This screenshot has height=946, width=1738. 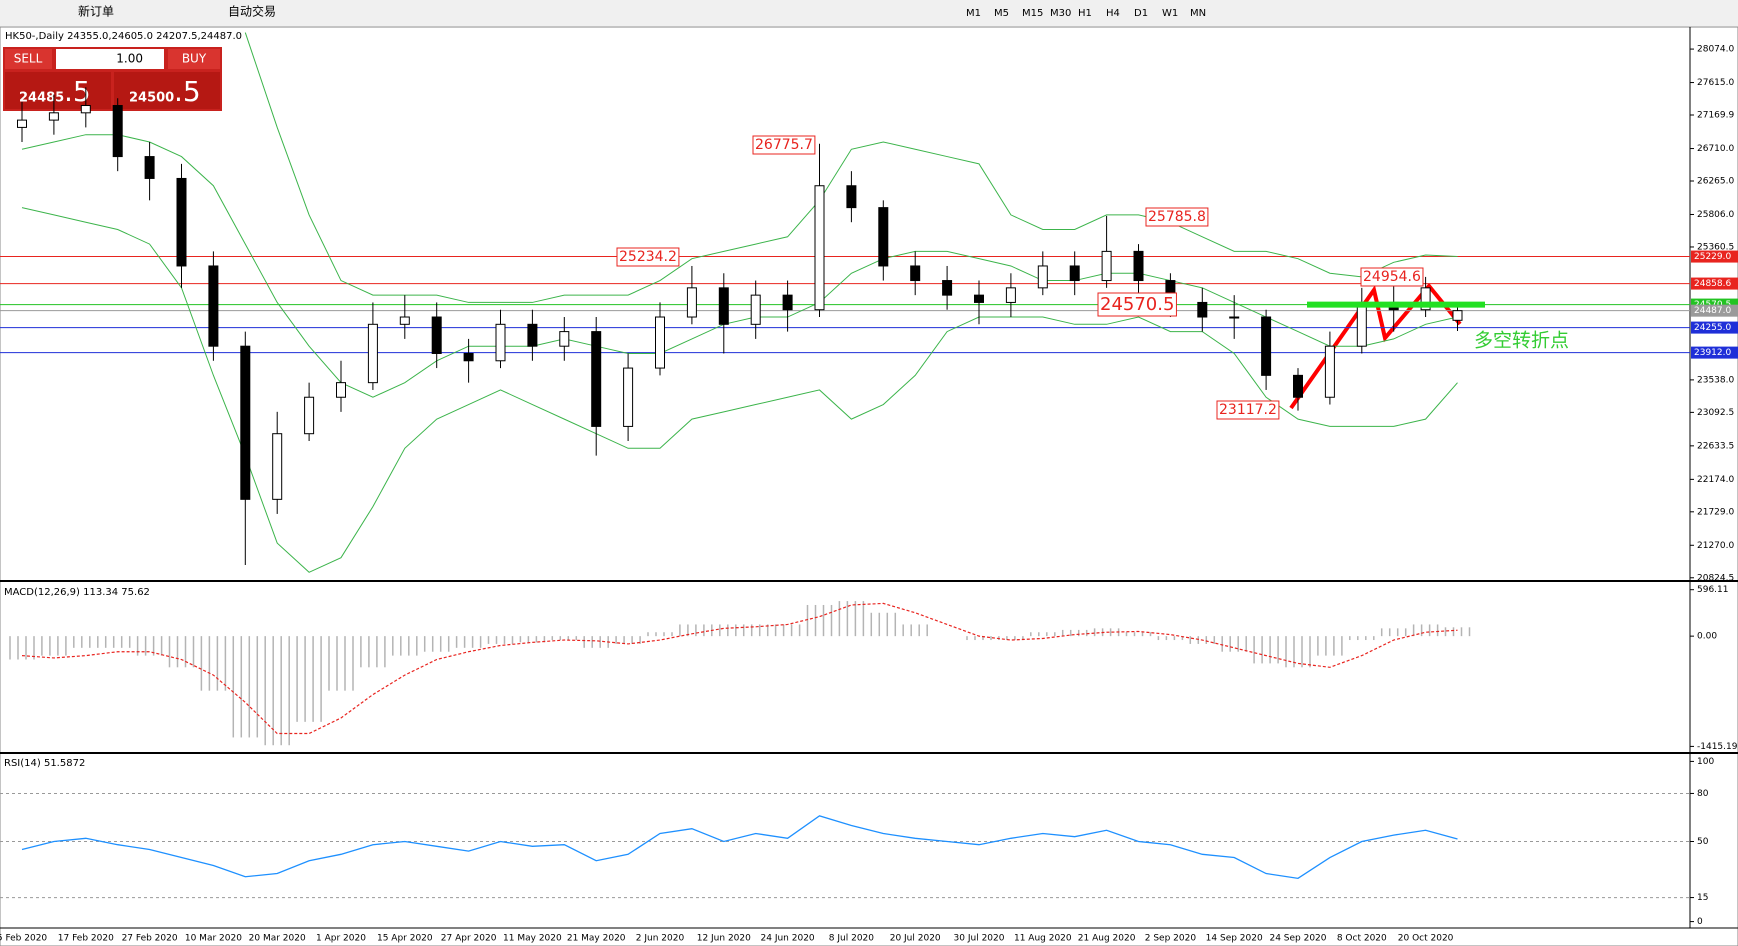 What do you see at coordinates (1713, 590) in the screenshot?
I see `y-tick-label: 596.11` at bounding box center [1713, 590].